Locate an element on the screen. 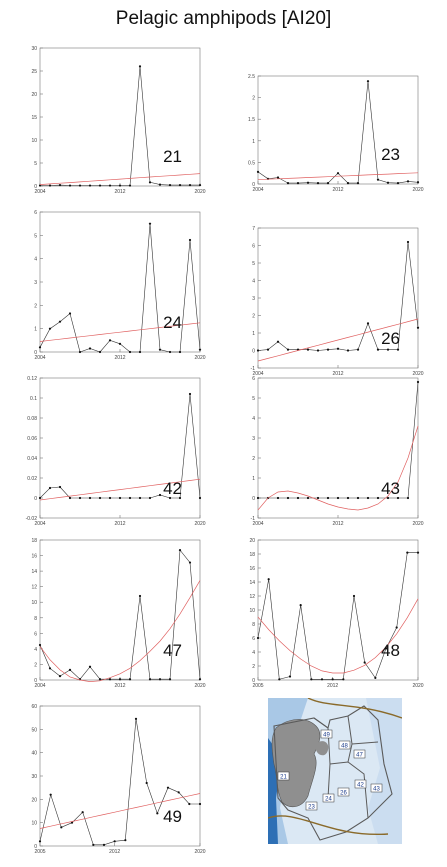 The height and width of the screenshot is (867, 447). x-tick-label: 2020 is located at coordinates (199, 192).